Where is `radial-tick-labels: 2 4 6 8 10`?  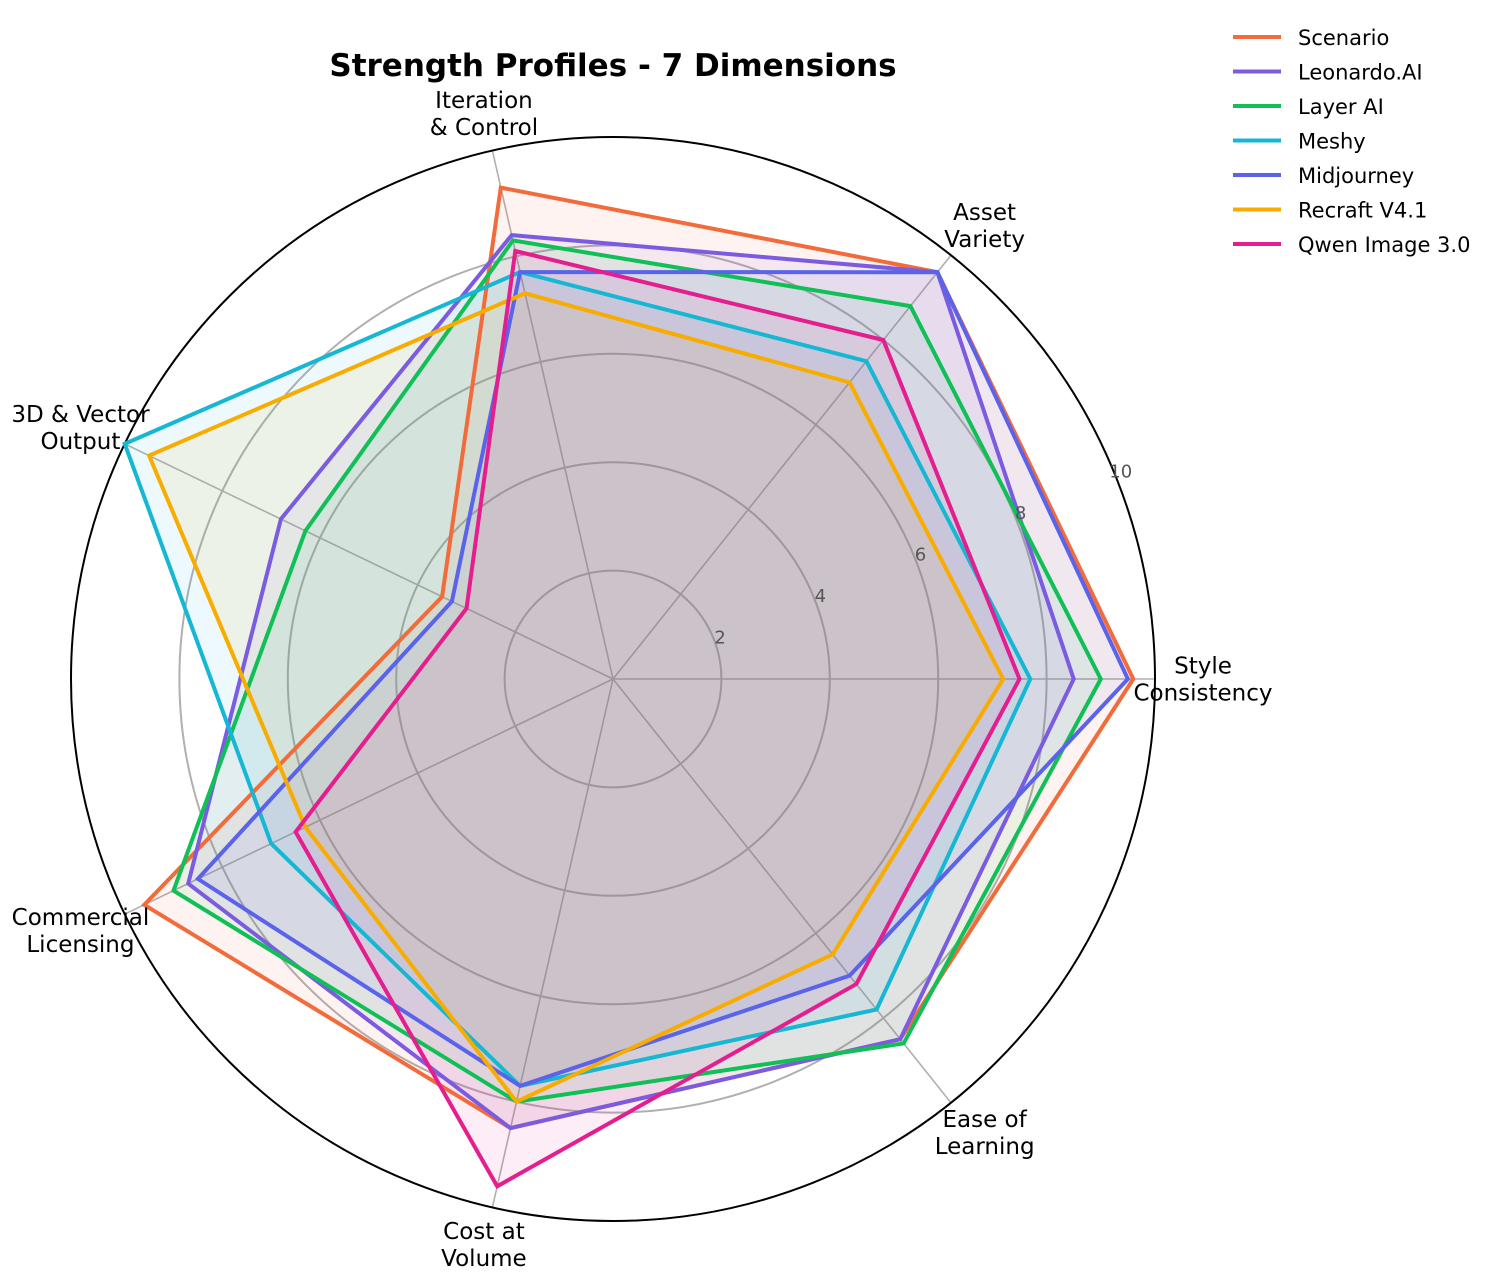 radial-tick-labels: 2 4 6 8 10 is located at coordinates (923, 555).